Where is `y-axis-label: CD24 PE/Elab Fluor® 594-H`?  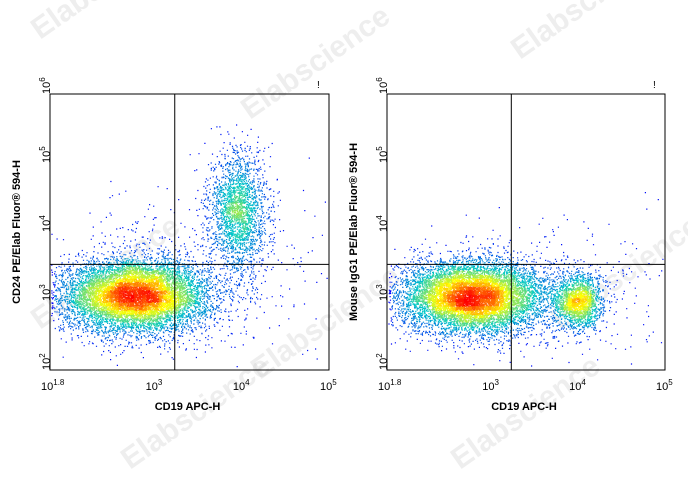 y-axis-label: CD24 PE/Elab Fluor® 594-H is located at coordinates (17, 232).